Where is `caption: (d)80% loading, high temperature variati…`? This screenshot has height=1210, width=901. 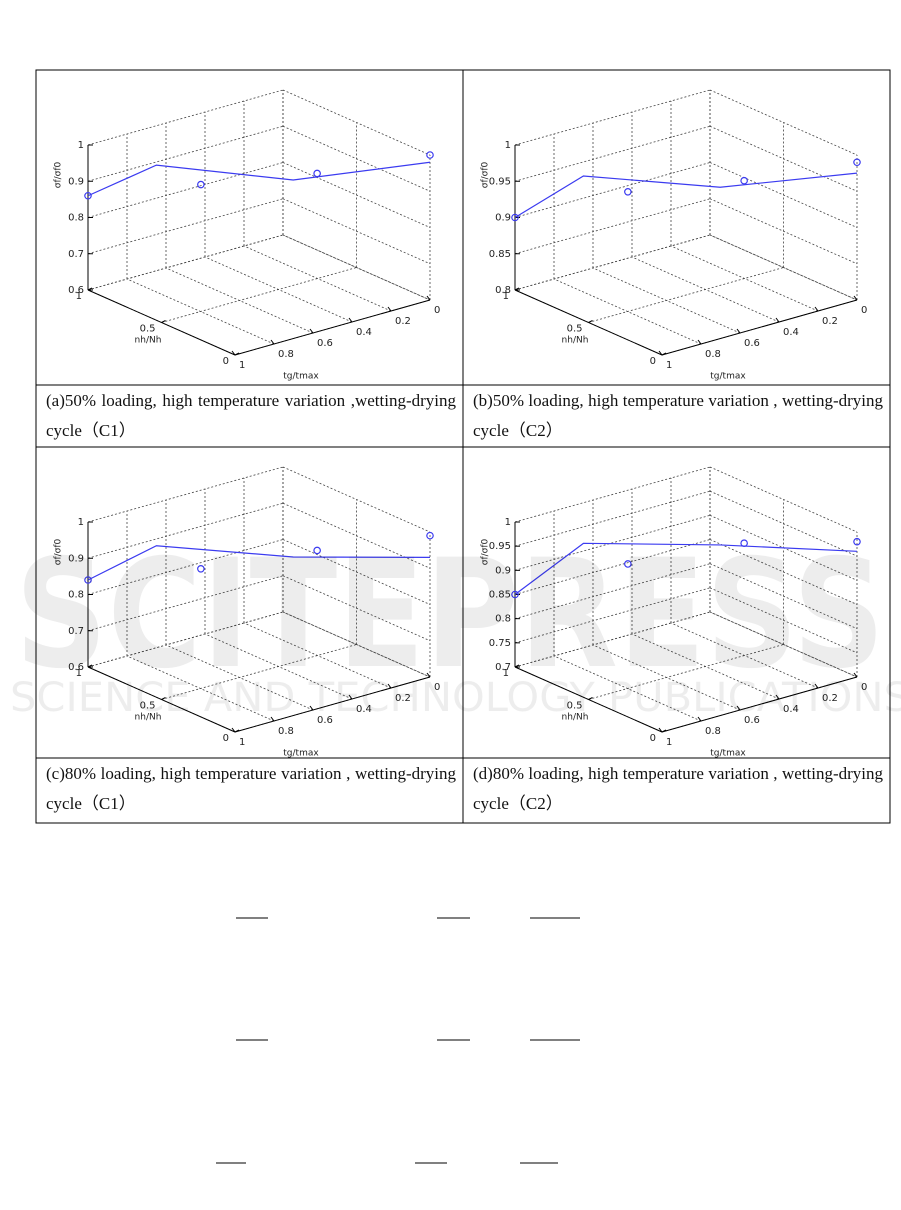 caption: (d)80% loading, high temperature variati… is located at coordinates (678, 788).